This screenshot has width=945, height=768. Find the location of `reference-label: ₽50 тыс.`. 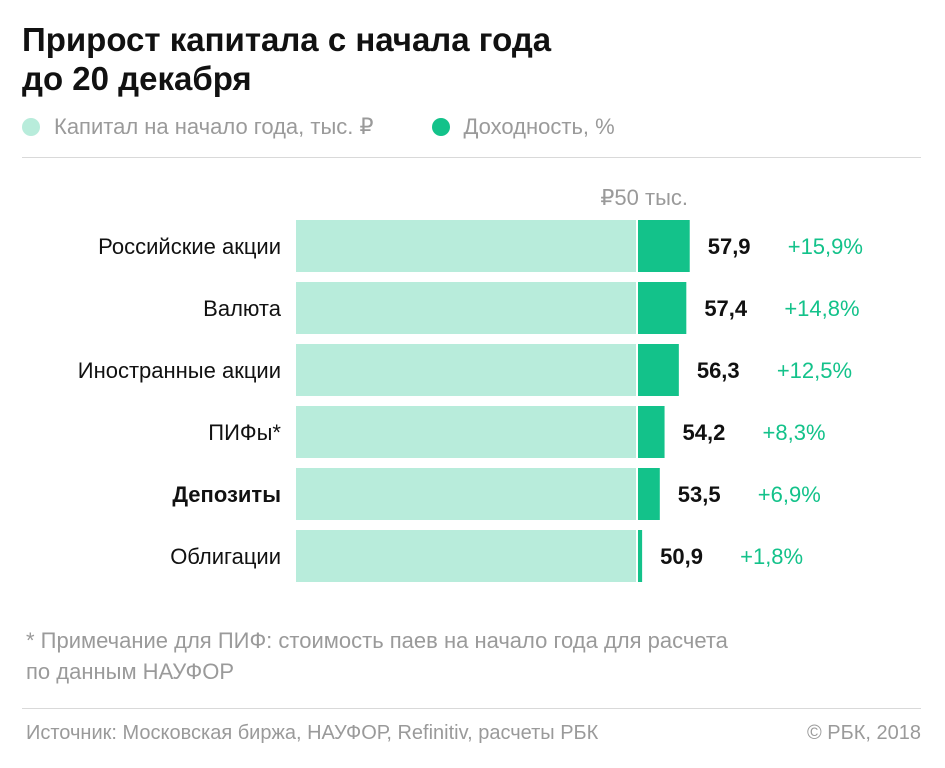

reference-label: ₽50 тыс. is located at coordinates (644, 197).